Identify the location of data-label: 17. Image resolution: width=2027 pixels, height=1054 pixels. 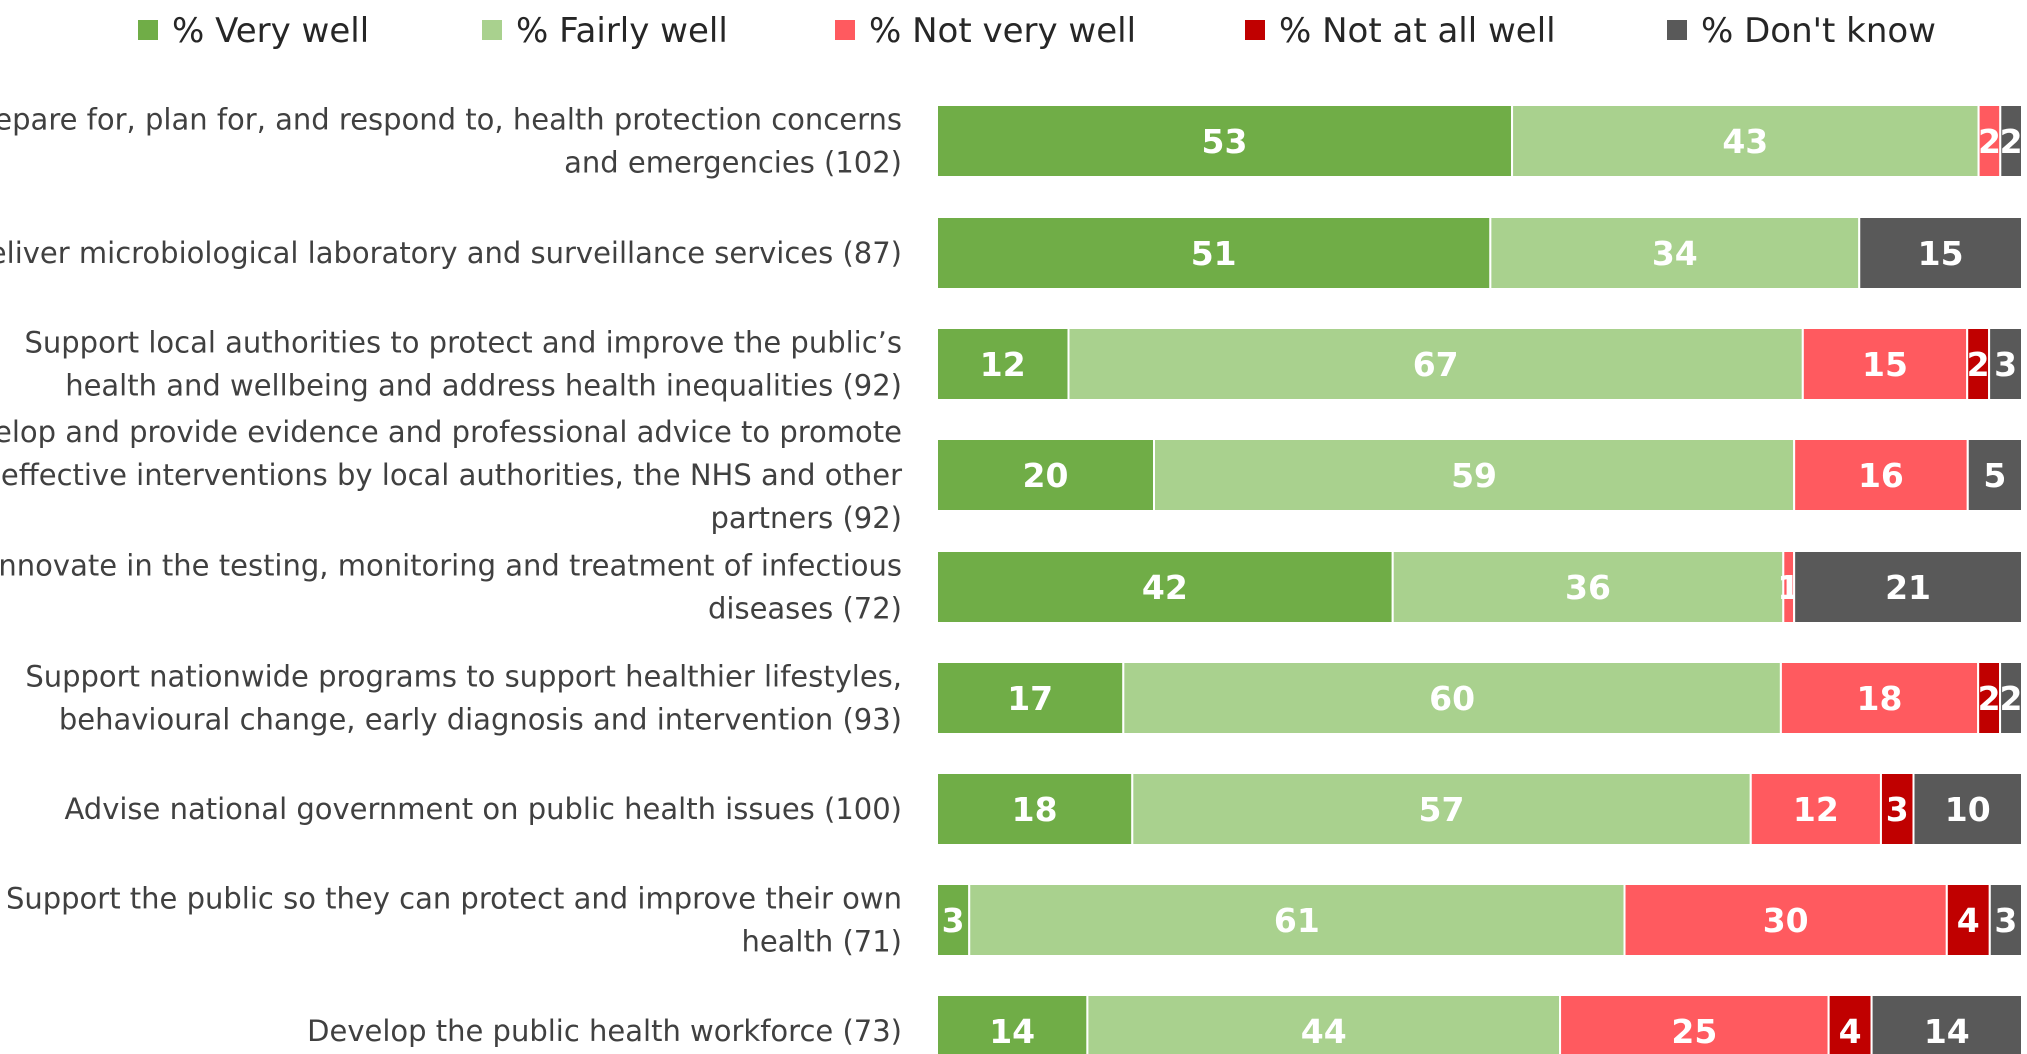
(1030, 698).